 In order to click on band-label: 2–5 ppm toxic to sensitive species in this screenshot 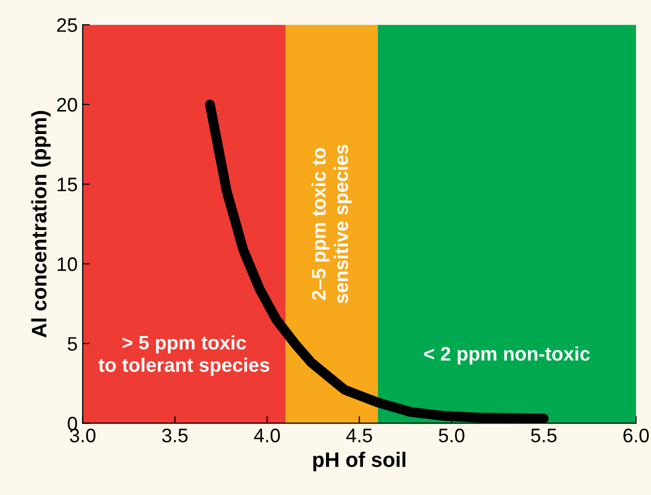, I will do `click(331, 224)`.